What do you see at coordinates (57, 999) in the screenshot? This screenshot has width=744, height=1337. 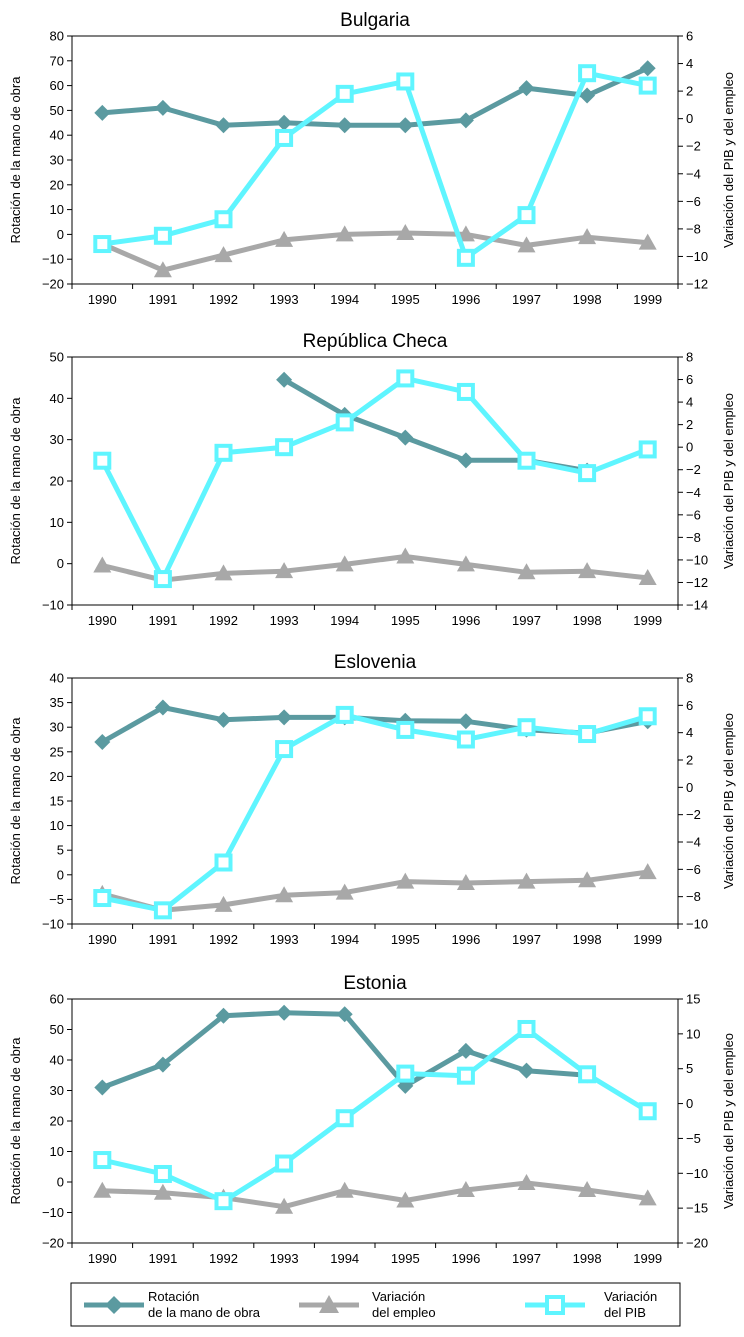 I see `y-tick-label: 60` at bounding box center [57, 999].